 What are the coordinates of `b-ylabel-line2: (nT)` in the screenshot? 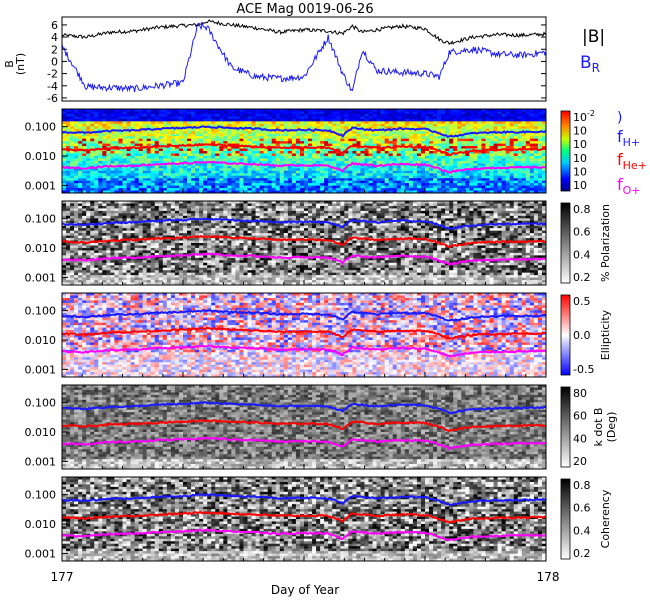 It's located at (20, 64).